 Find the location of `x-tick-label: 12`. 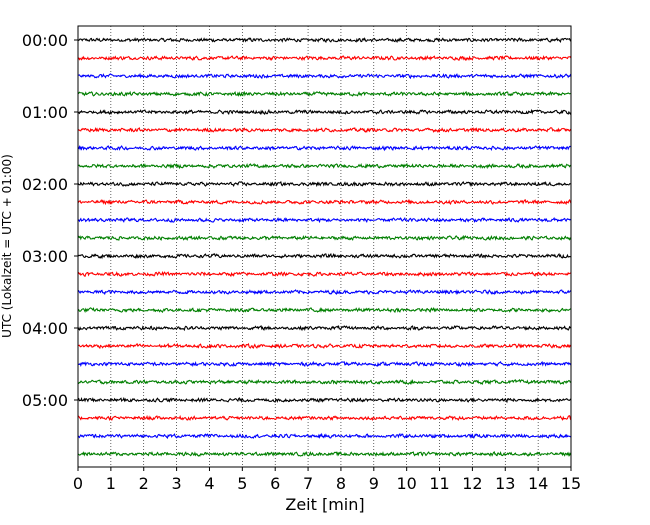

x-tick-label: 12 is located at coordinates (472, 483).